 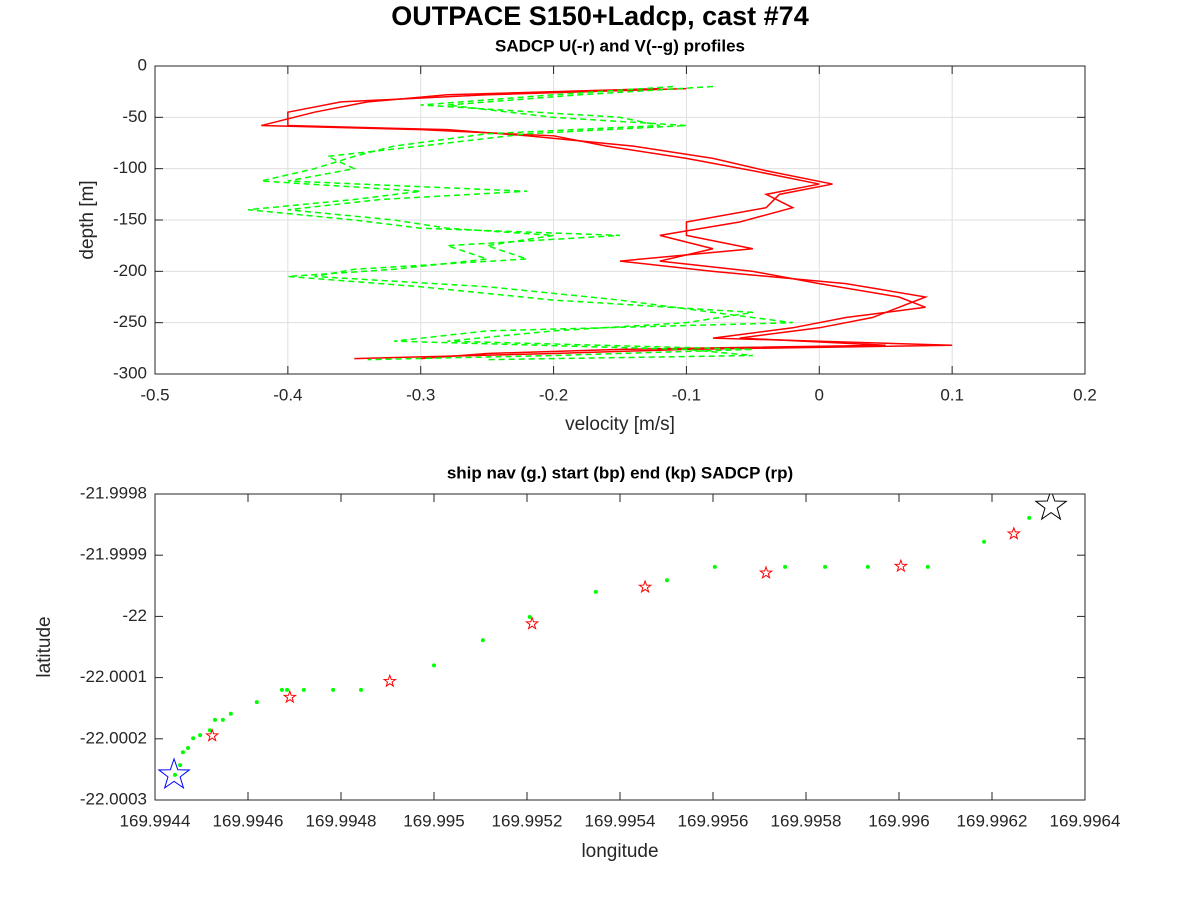 What do you see at coordinates (130, 372) in the screenshot?
I see `y-tick-label: -300` at bounding box center [130, 372].